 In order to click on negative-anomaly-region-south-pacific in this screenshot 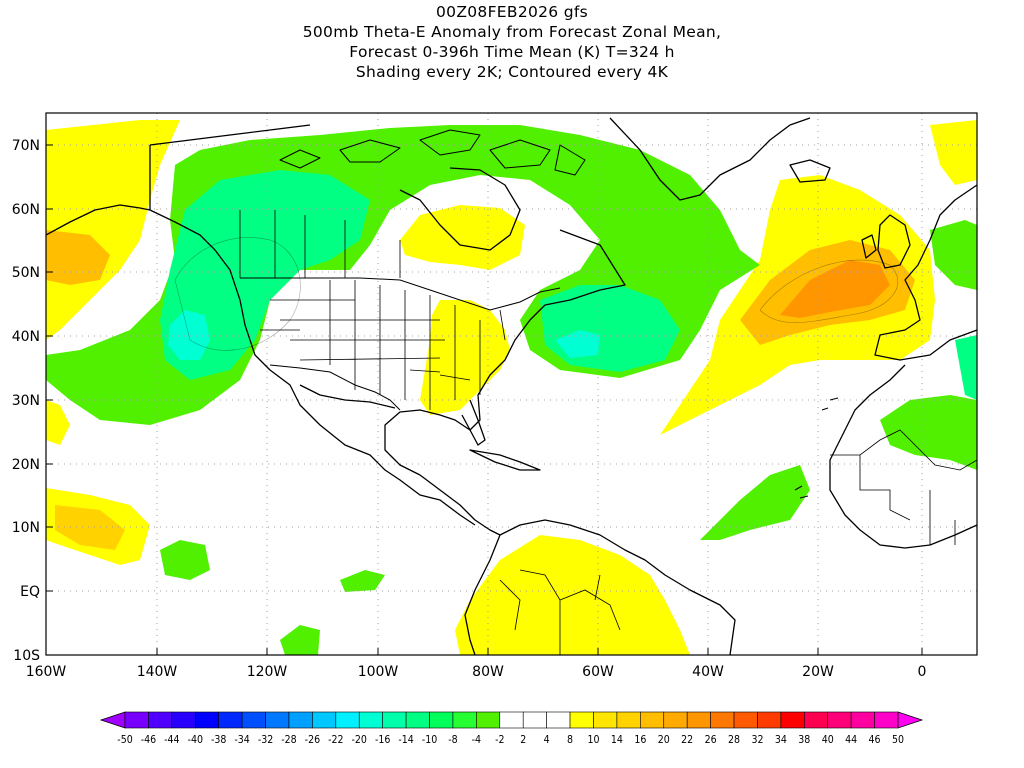, I will do `click(300, 640)`.